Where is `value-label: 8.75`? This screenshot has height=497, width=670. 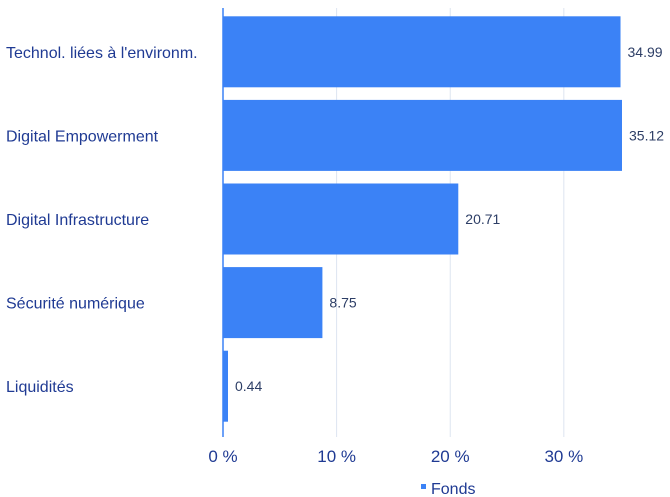
value-label: 8.75 is located at coordinates (342, 303).